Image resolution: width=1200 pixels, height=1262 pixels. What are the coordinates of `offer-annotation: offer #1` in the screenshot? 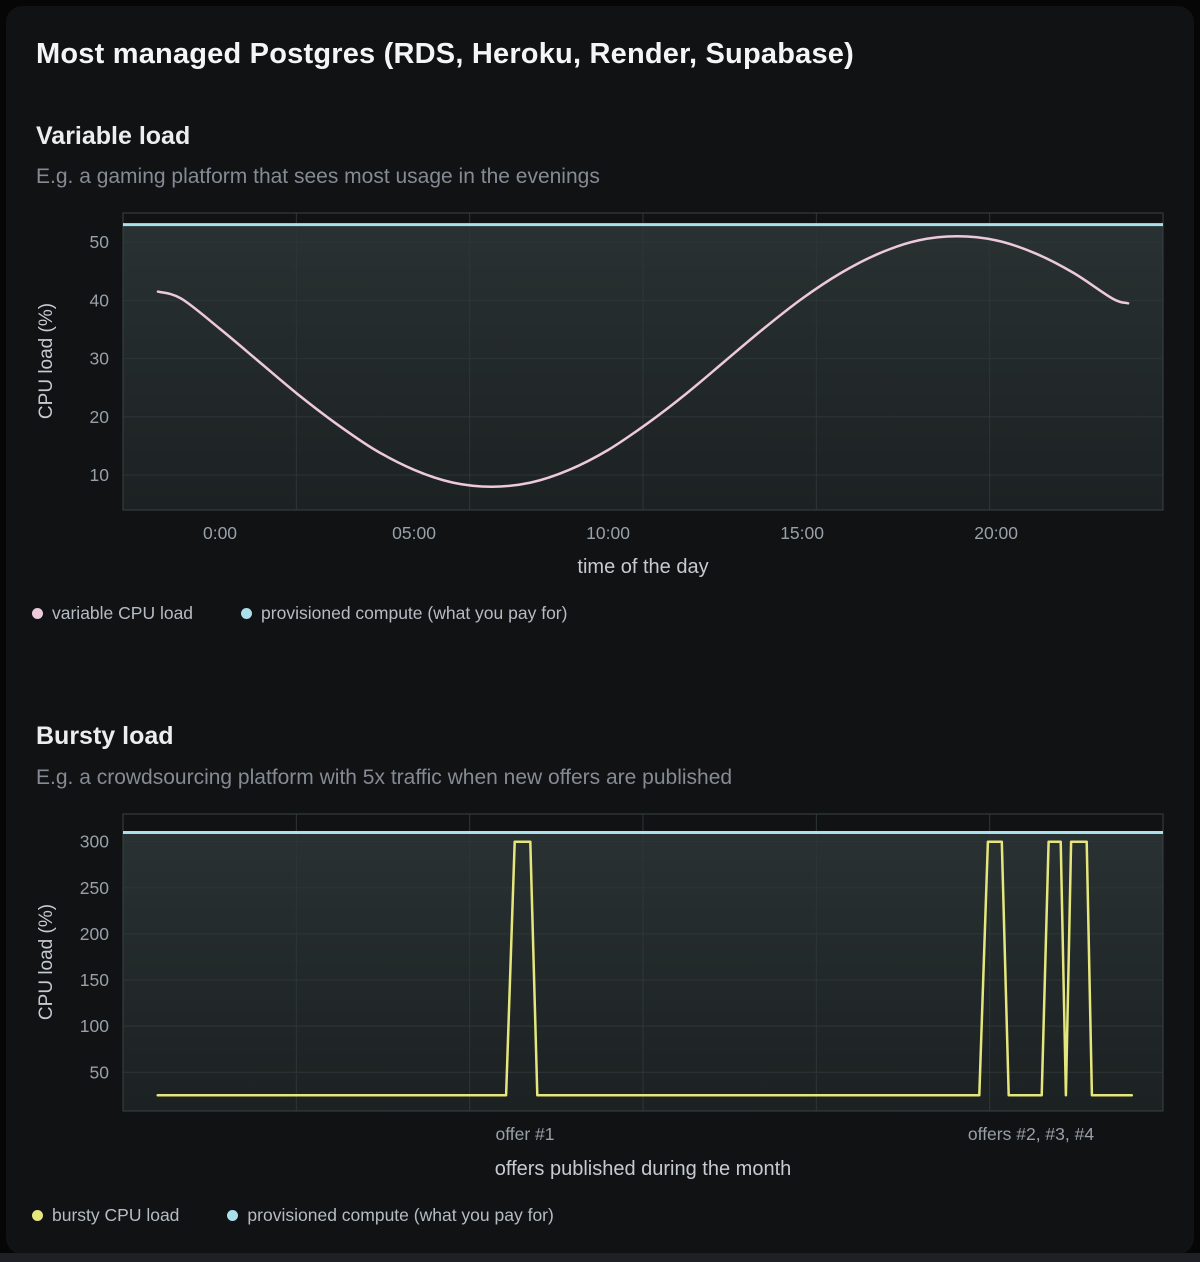 It's located at (525, 1134).